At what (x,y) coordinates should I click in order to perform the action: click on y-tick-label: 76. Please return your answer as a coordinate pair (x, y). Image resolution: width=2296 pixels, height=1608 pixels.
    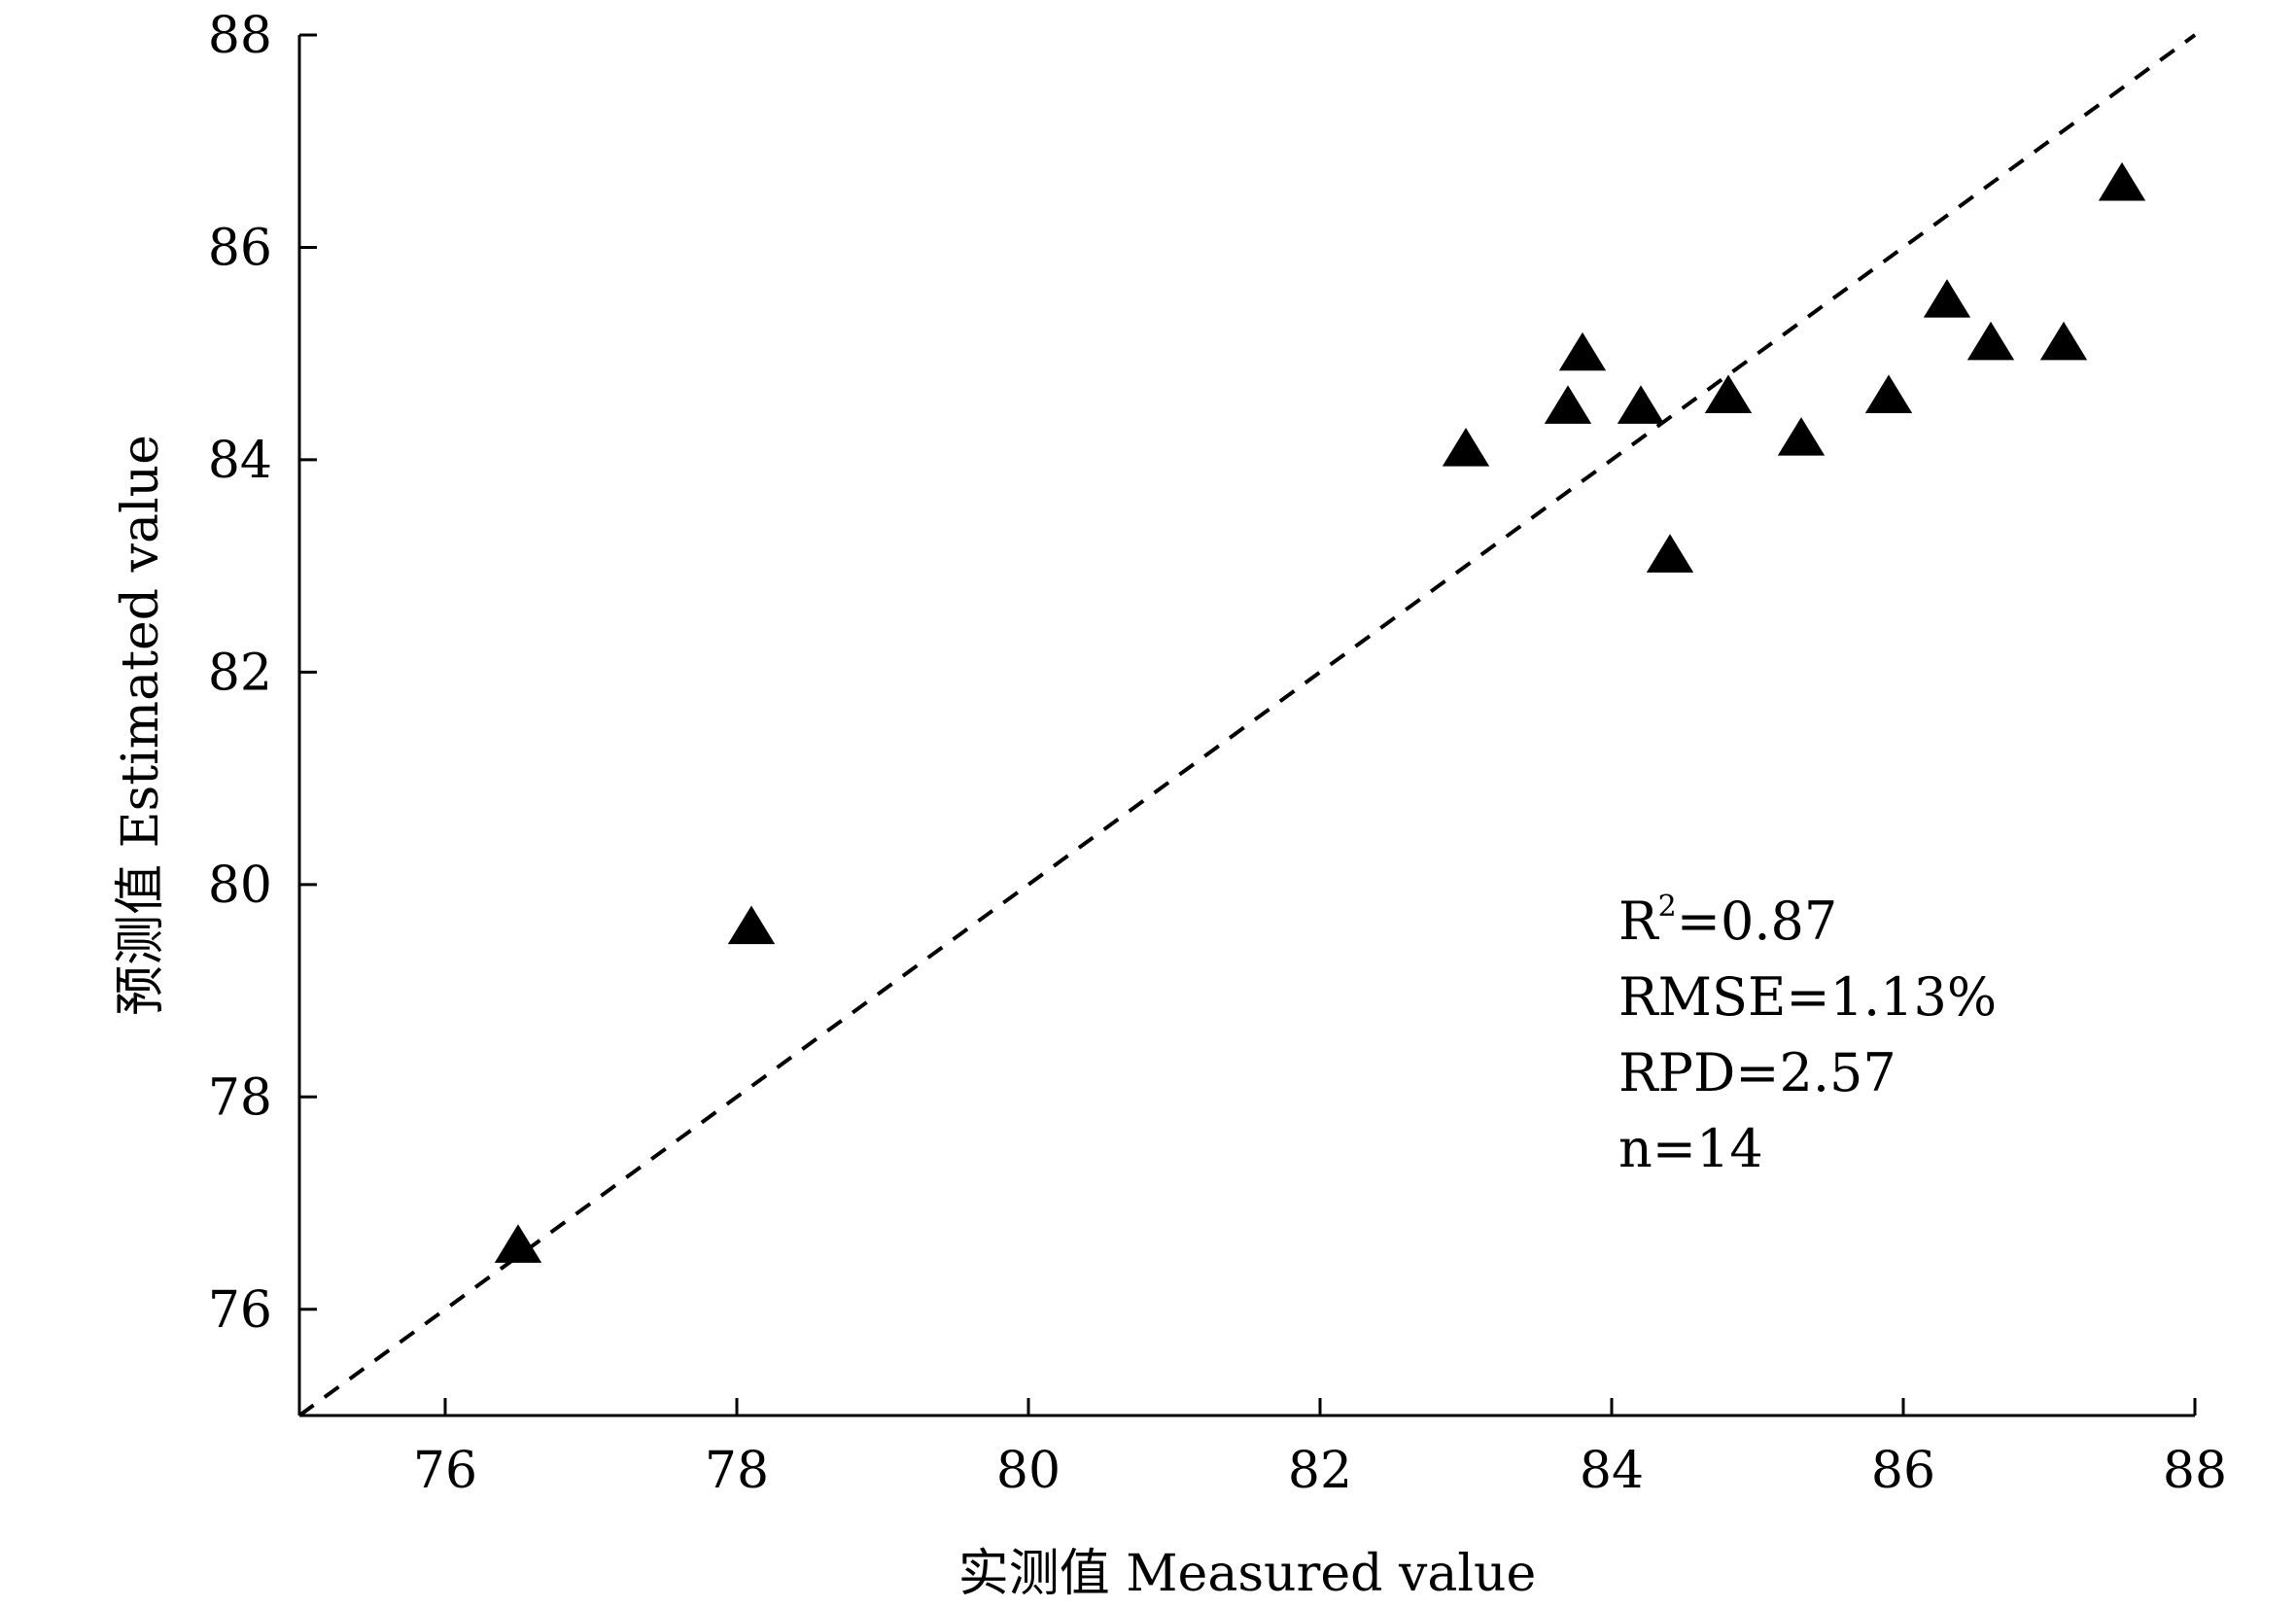
    Looking at the image, I should click on (240, 1310).